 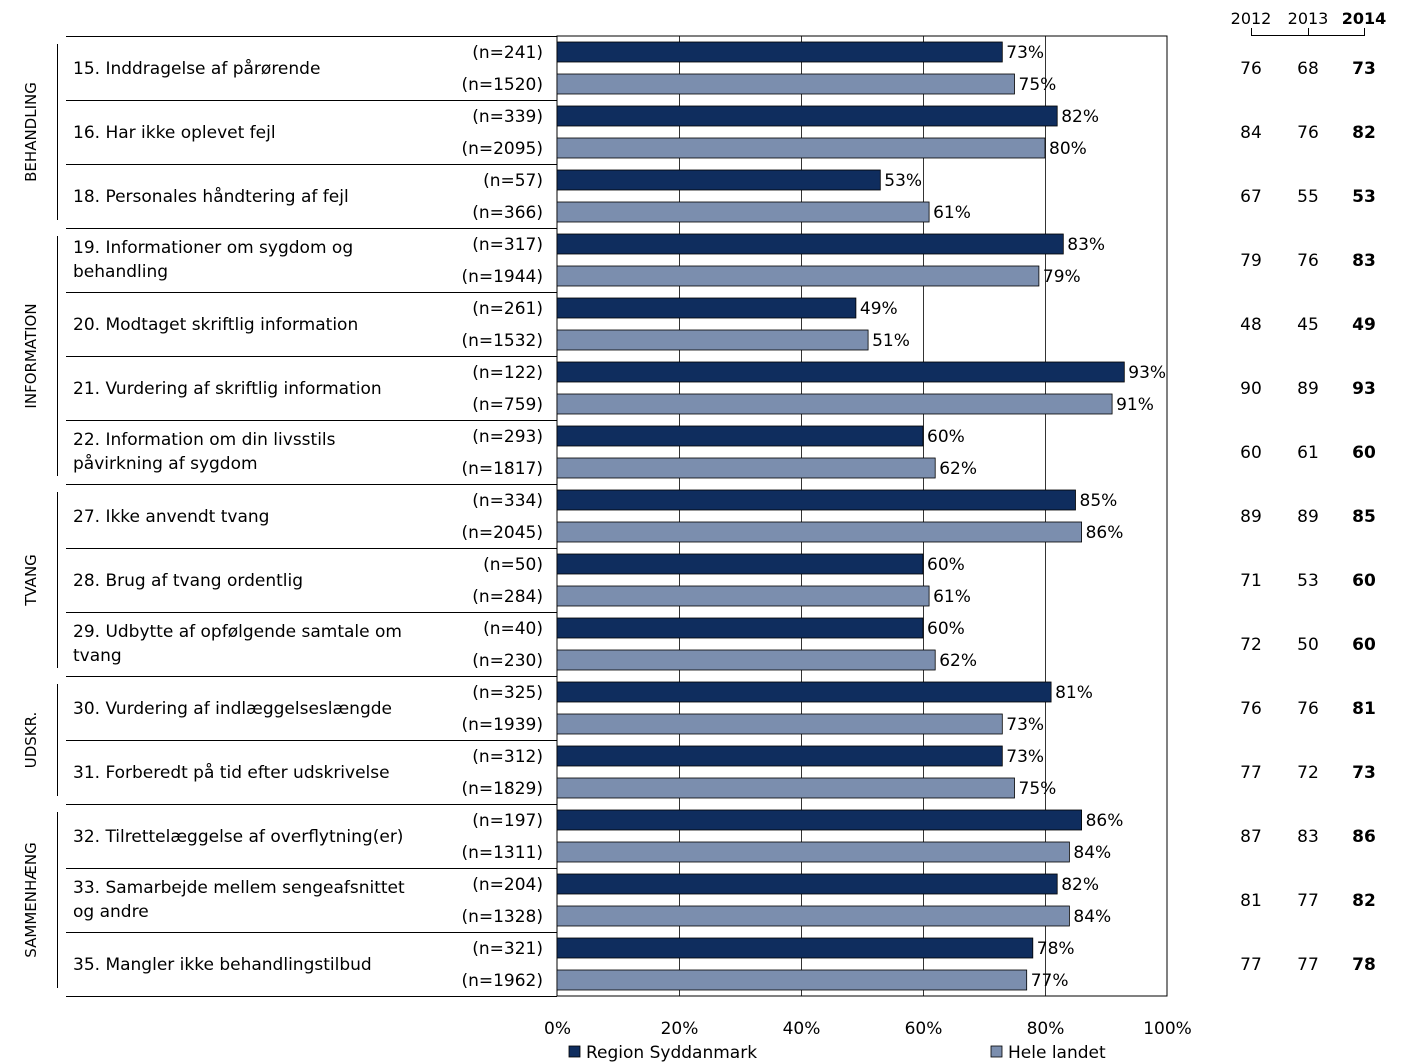 What do you see at coordinates (868, 1029) in the screenshot?
I see `x-axis: 0% 20% 40% 60% 80% 100%` at bounding box center [868, 1029].